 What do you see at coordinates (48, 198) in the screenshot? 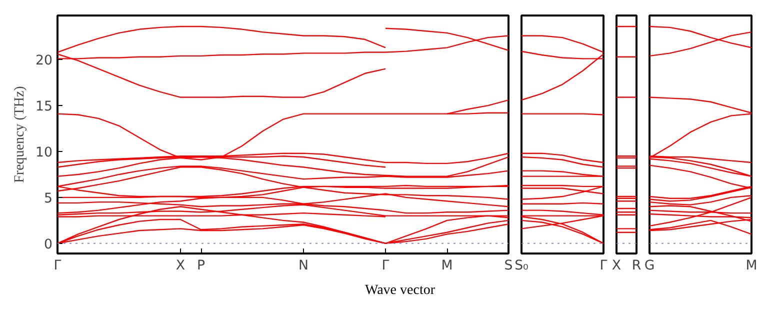
I see `y-tick-label: 5` at bounding box center [48, 198].